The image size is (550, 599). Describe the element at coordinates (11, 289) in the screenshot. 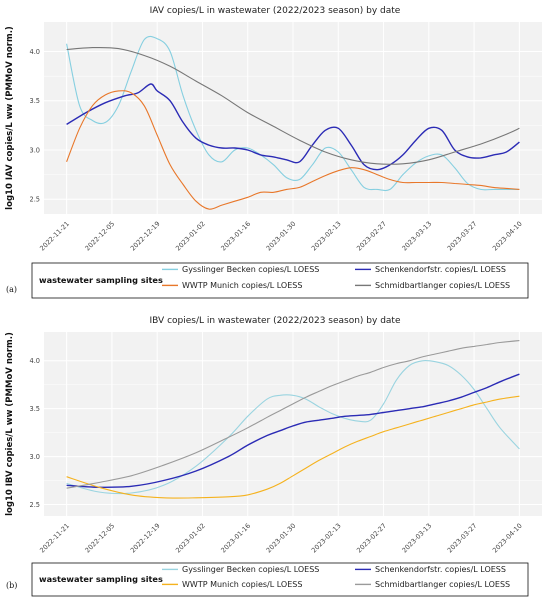

I see `panel-label-a: (a)` at that location.